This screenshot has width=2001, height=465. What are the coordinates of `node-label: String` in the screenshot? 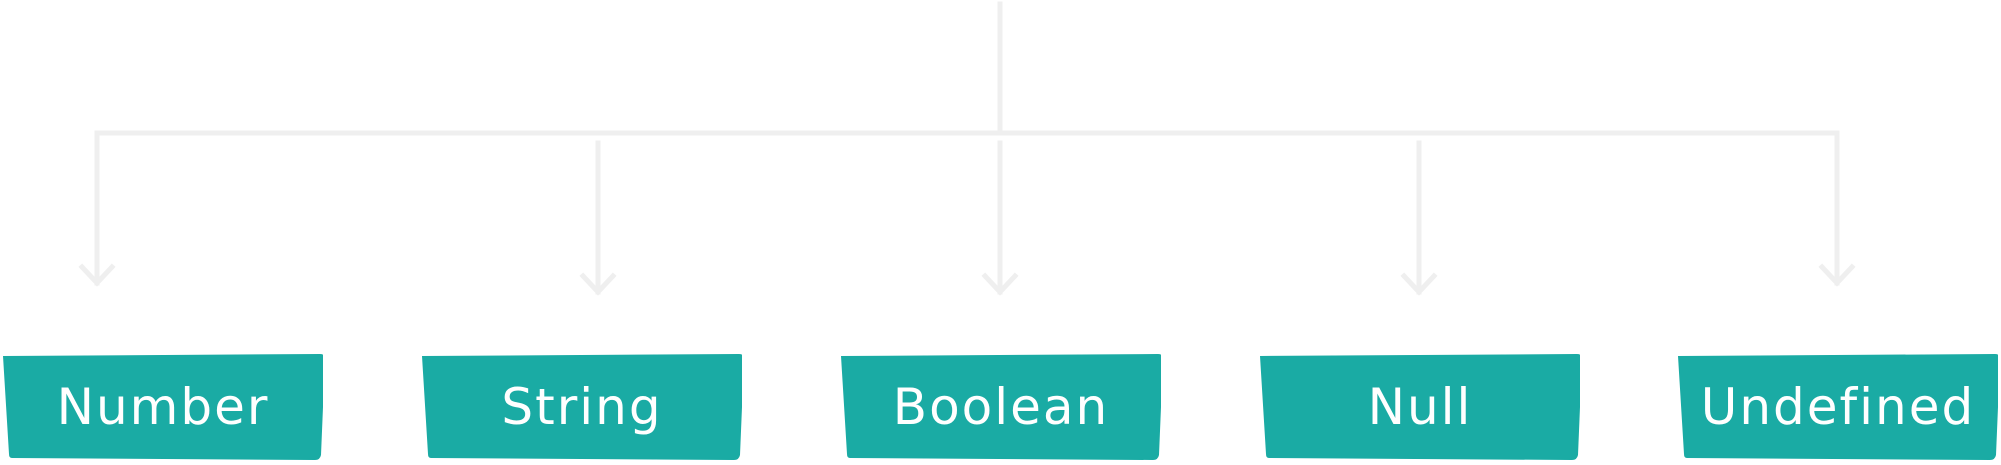 It's located at (582, 407).